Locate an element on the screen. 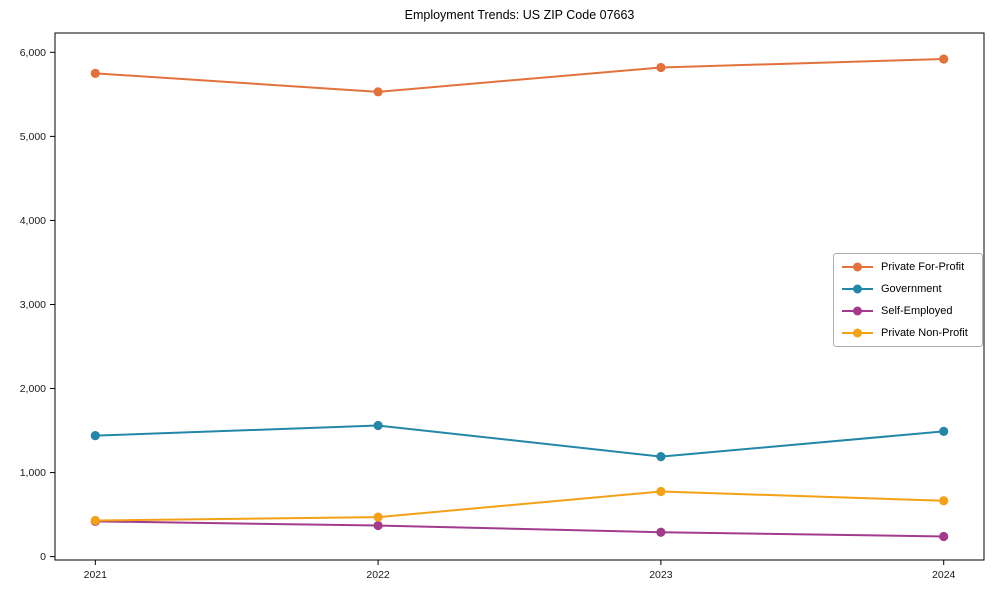 The width and height of the screenshot is (1000, 600). legend-item-private-non-profit: Private Non-Profit is located at coordinates (908, 333).